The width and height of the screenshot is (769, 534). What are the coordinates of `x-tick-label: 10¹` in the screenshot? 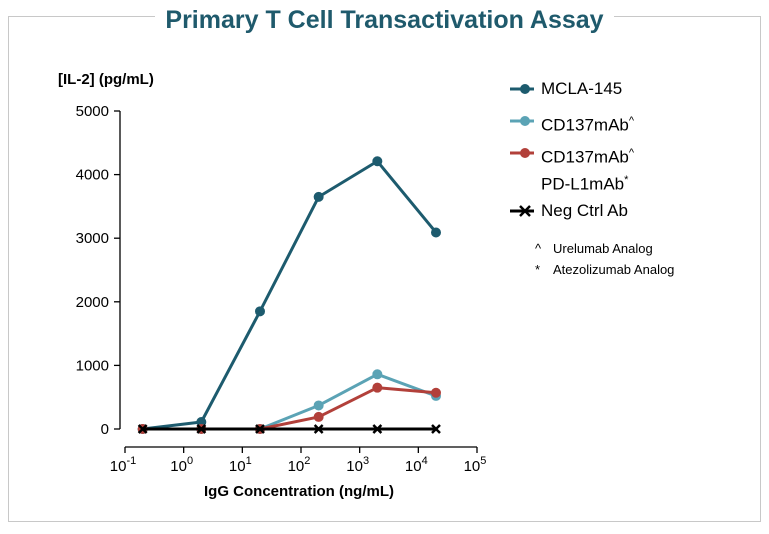 It's located at (240, 465).